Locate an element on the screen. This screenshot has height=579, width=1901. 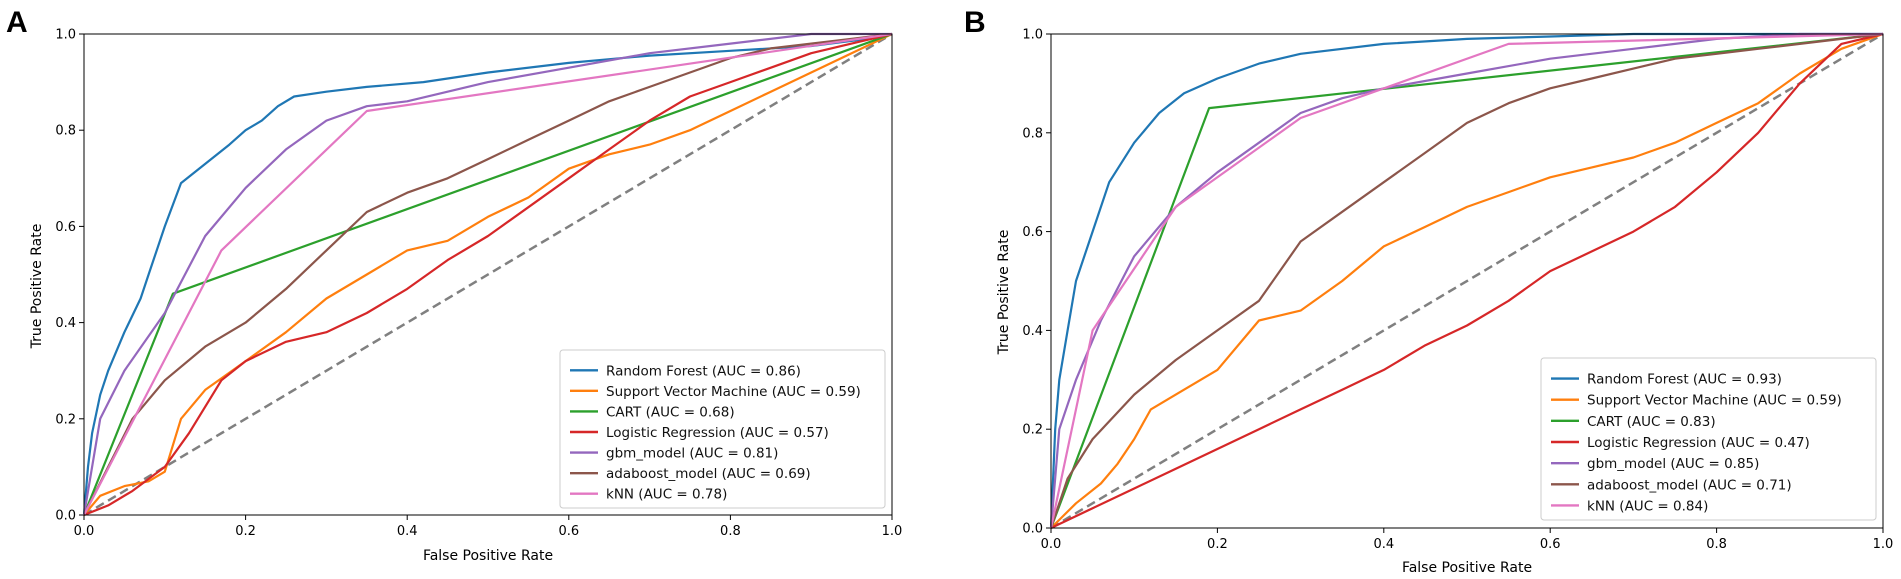
legend-box-b is located at coordinates (1708, 439).